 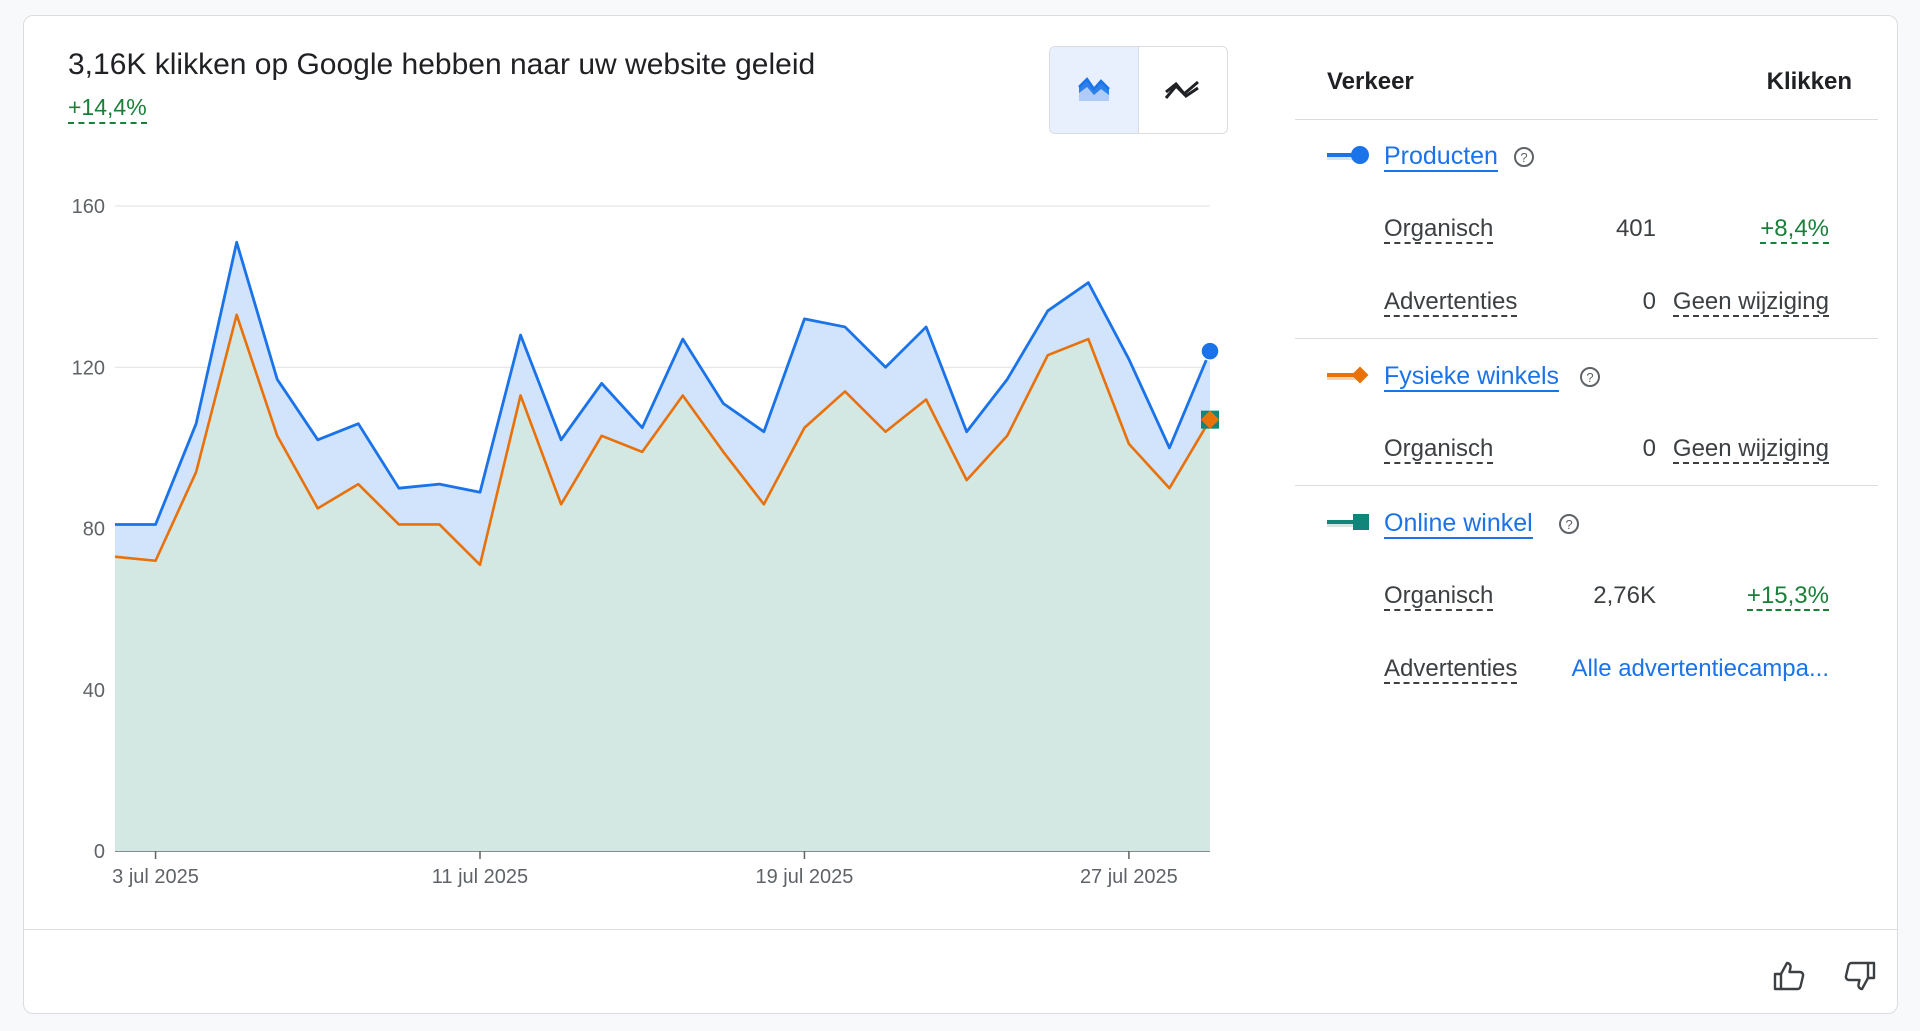 What do you see at coordinates (480, 877) in the screenshot?
I see `x-tick-label: 11 jul 2025` at bounding box center [480, 877].